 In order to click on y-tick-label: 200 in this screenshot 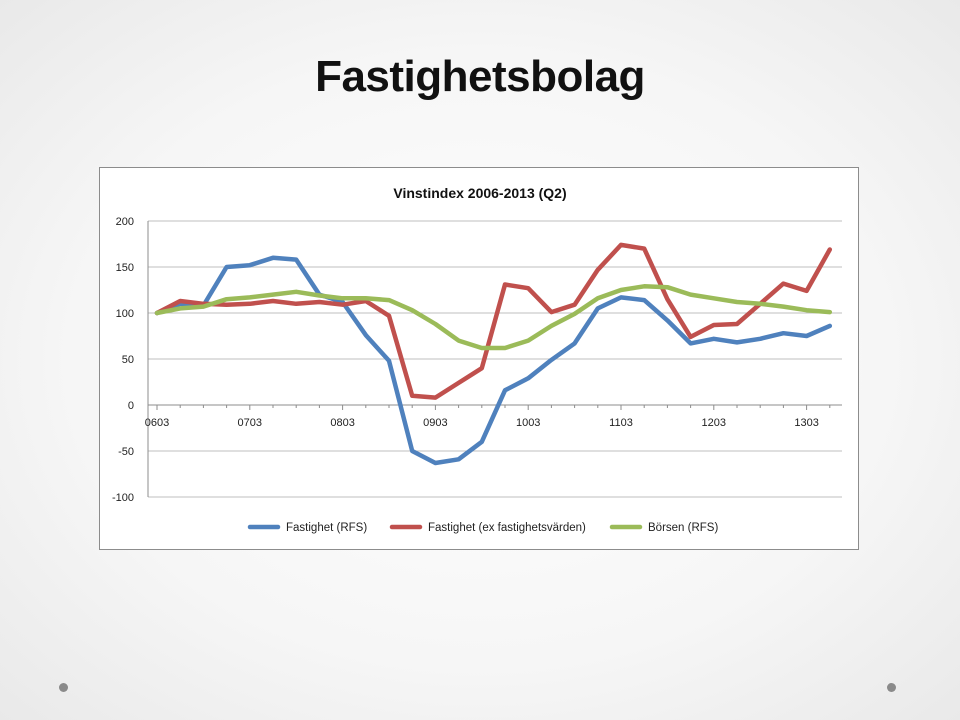, I will do `click(125, 222)`.